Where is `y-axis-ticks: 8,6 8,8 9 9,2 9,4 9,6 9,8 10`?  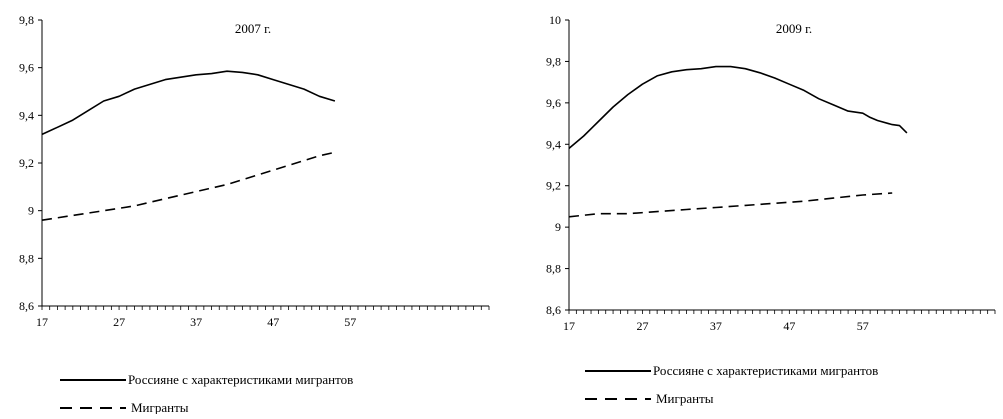 y-axis-ticks: 8,6 8,8 9 9,2 9,4 9,6 9,8 10 is located at coordinates (557, 165).